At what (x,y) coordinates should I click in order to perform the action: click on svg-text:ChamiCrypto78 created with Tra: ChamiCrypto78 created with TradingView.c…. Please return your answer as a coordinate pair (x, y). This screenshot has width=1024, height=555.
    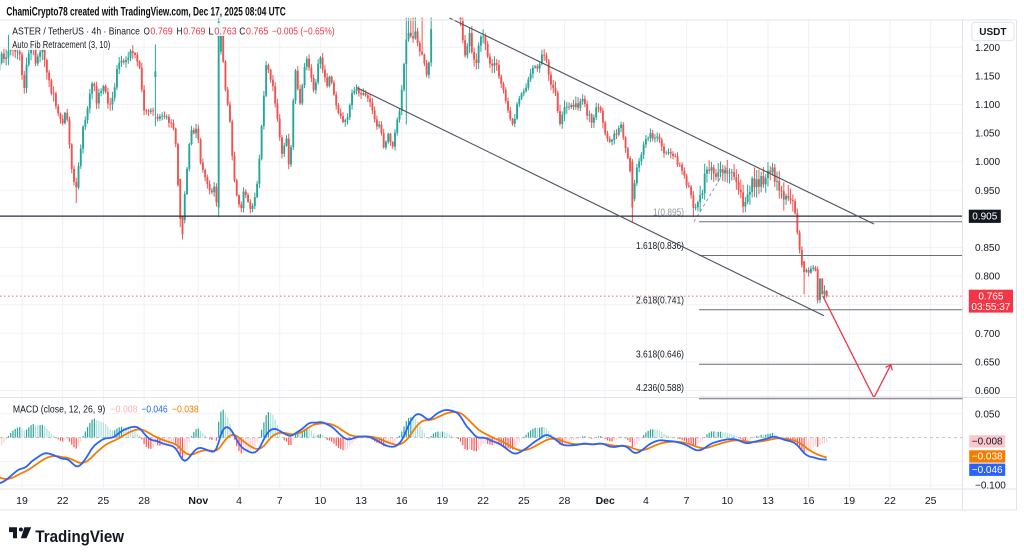
    Looking at the image, I should click on (145, 13).